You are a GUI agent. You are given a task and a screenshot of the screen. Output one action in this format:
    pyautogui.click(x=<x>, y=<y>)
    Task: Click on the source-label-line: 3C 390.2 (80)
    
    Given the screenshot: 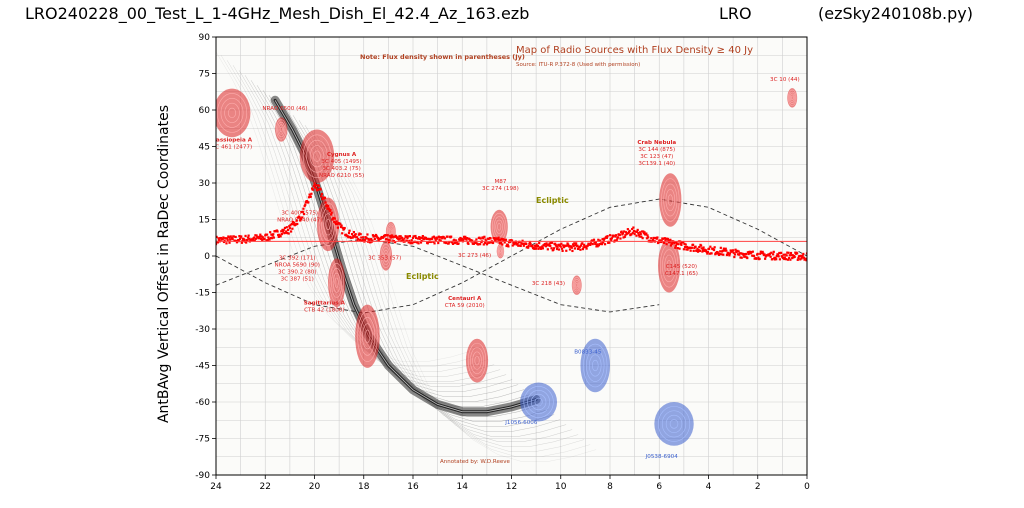 What is the action you would take?
    pyautogui.click(x=297, y=273)
    